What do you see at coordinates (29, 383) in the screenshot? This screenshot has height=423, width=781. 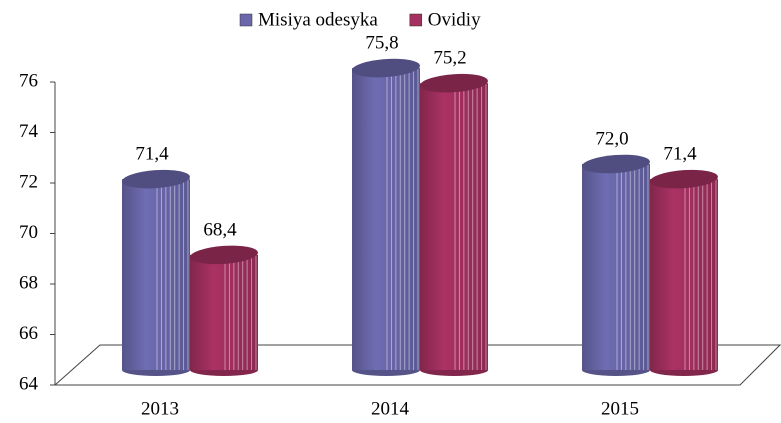 I see `y-tick-label: 64` at bounding box center [29, 383].